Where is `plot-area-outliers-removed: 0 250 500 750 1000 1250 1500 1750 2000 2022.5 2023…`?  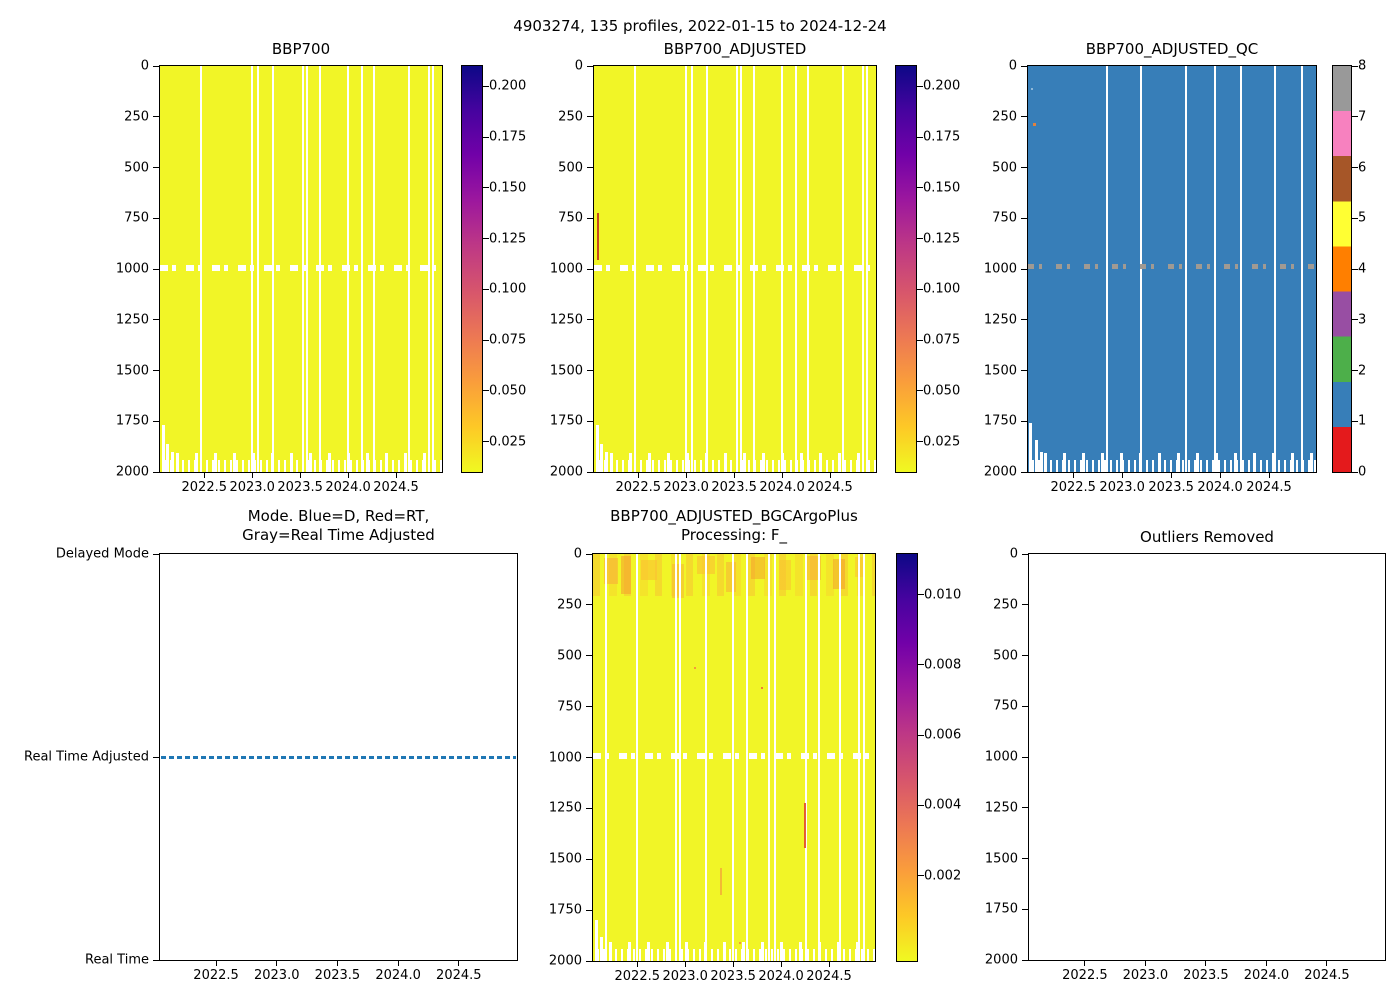 plot-area-outliers-removed: 0 250 500 750 1000 1250 1500 1750 2000 2022.5 2023… is located at coordinates (1185, 765).